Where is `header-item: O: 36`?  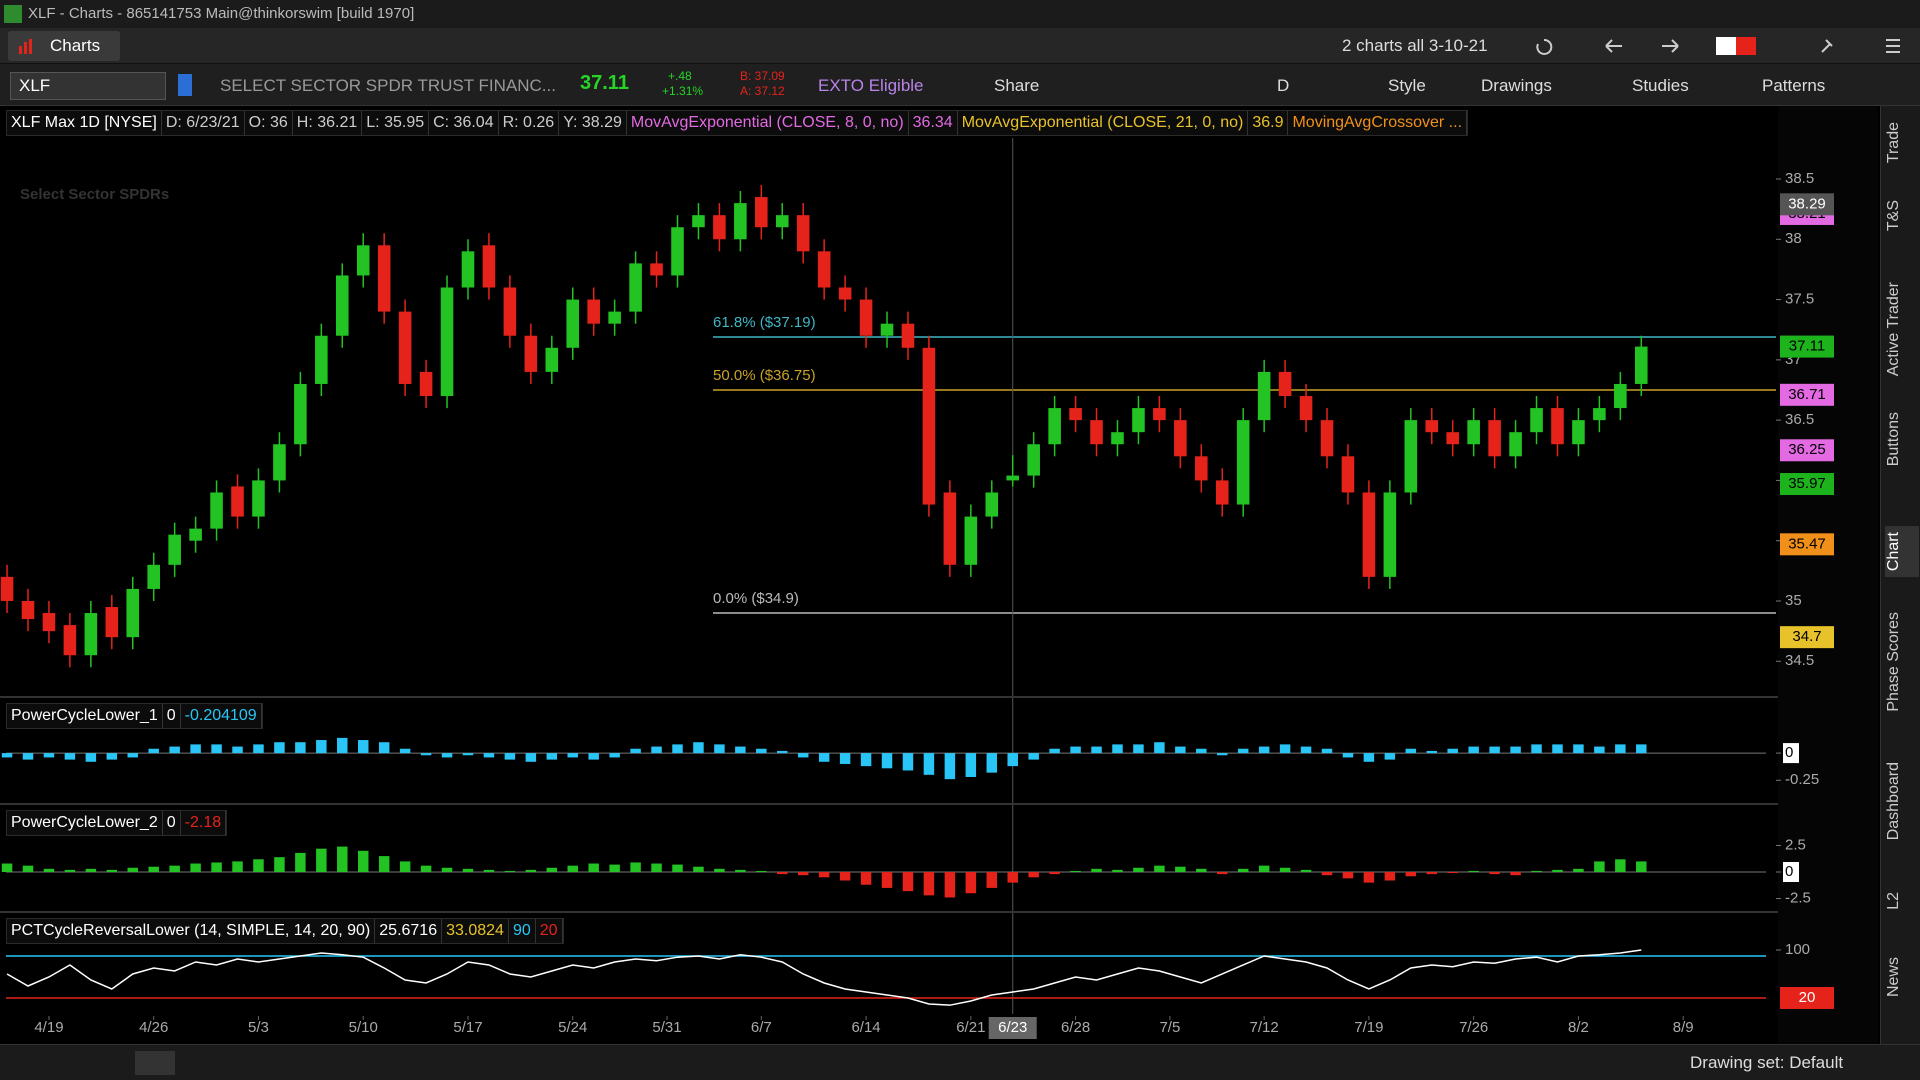 header-item: O: 36 is located at coordinates (269, 123).